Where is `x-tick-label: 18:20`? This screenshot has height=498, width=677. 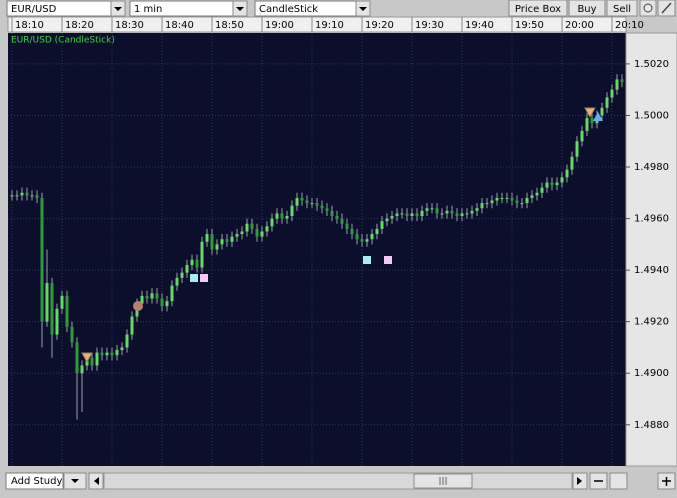 x-tick-label: 18:20 is located at coordinates (79, 25).